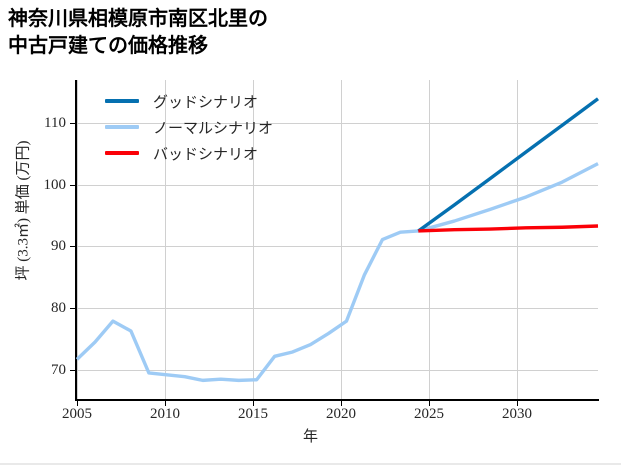 The height and width of the screenshot is (465, 621). What do you see at coordinates (165, 240) in the screenshot?
I see `gridline-x-2010` at bounding box center [165, 240].